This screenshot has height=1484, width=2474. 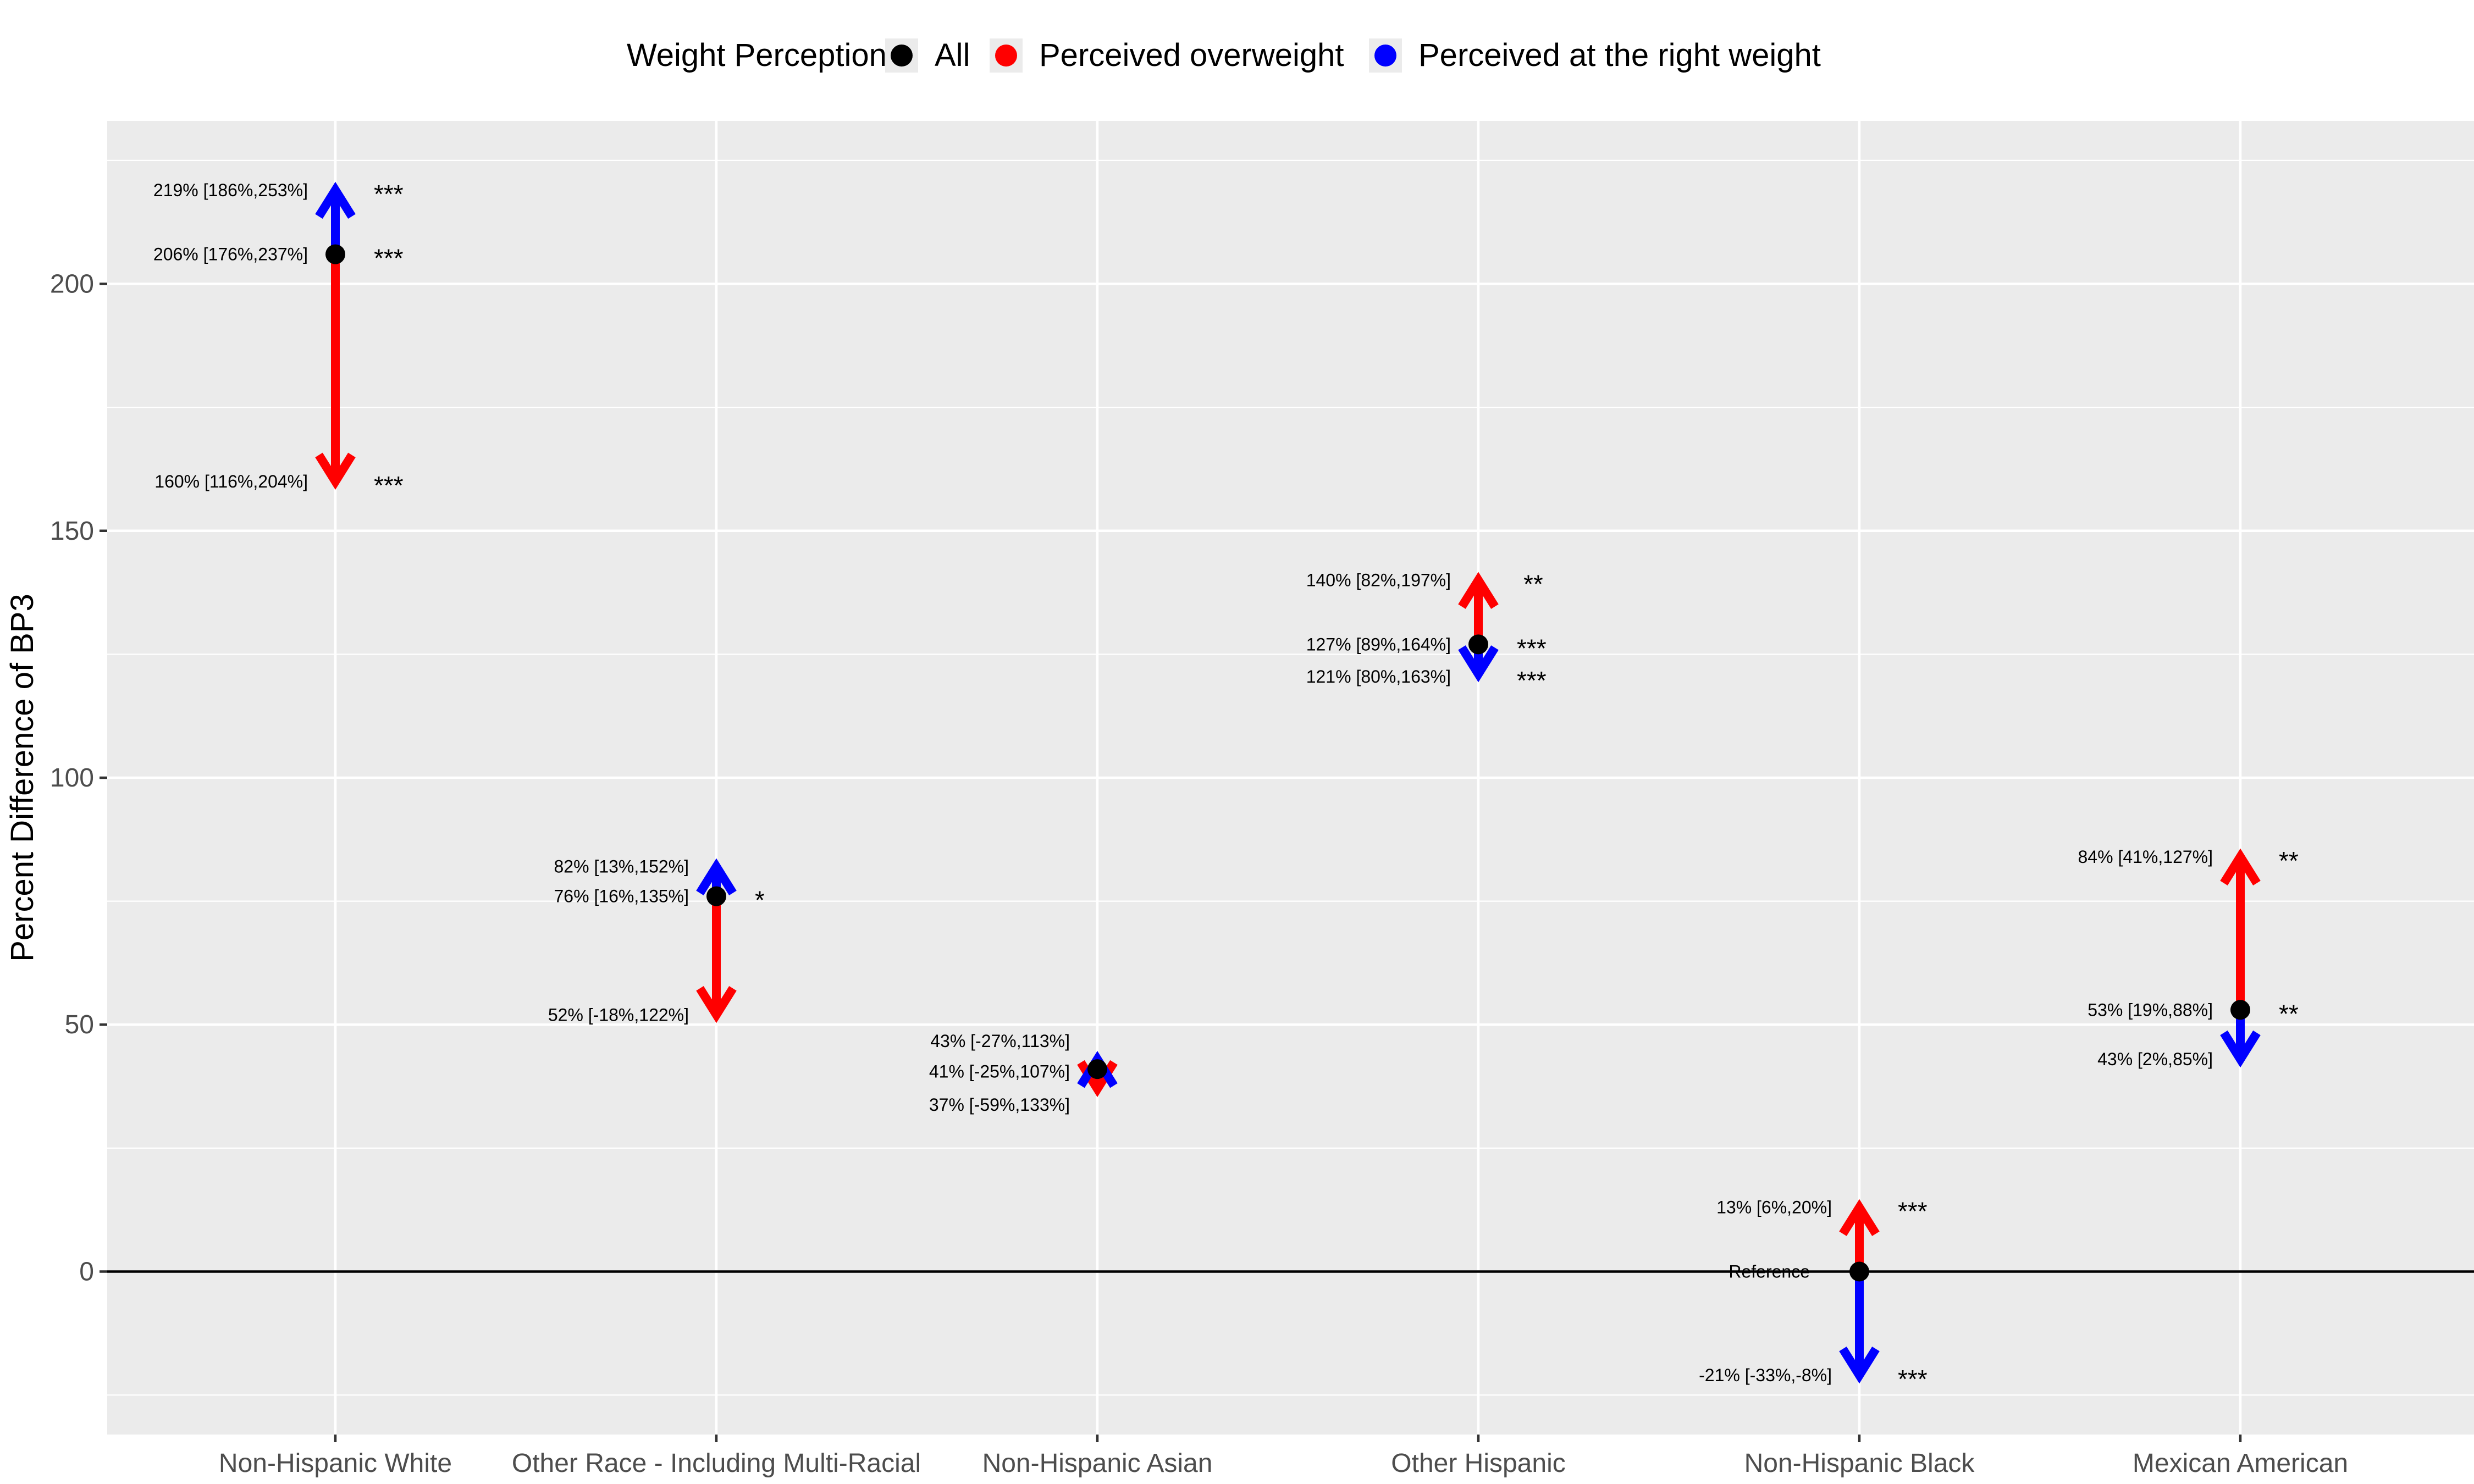 What do you see at coordinates (2145, 857) in the screenshot?
I see `value-label: 84% [41%,127%]` at bounding box center [2145, 857].